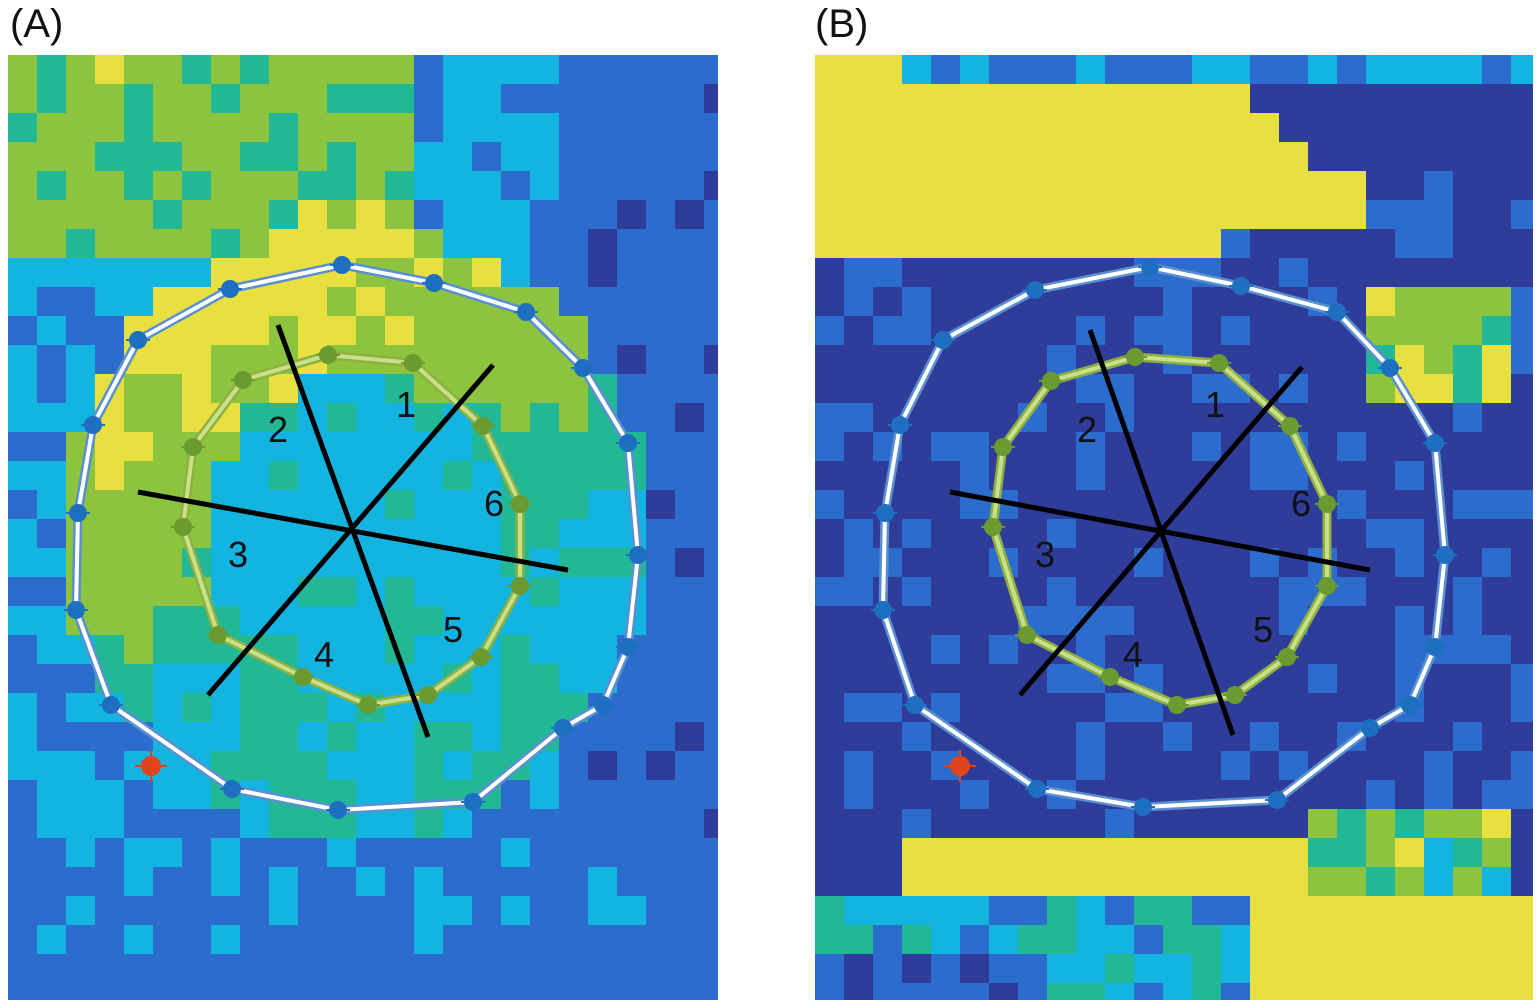 This screenshot has height=1008, width=1537. What do you see at coordinates (842, 24) in the screenshot?
I see `panel-b-label: (B)` at bounding box center [842, 24].